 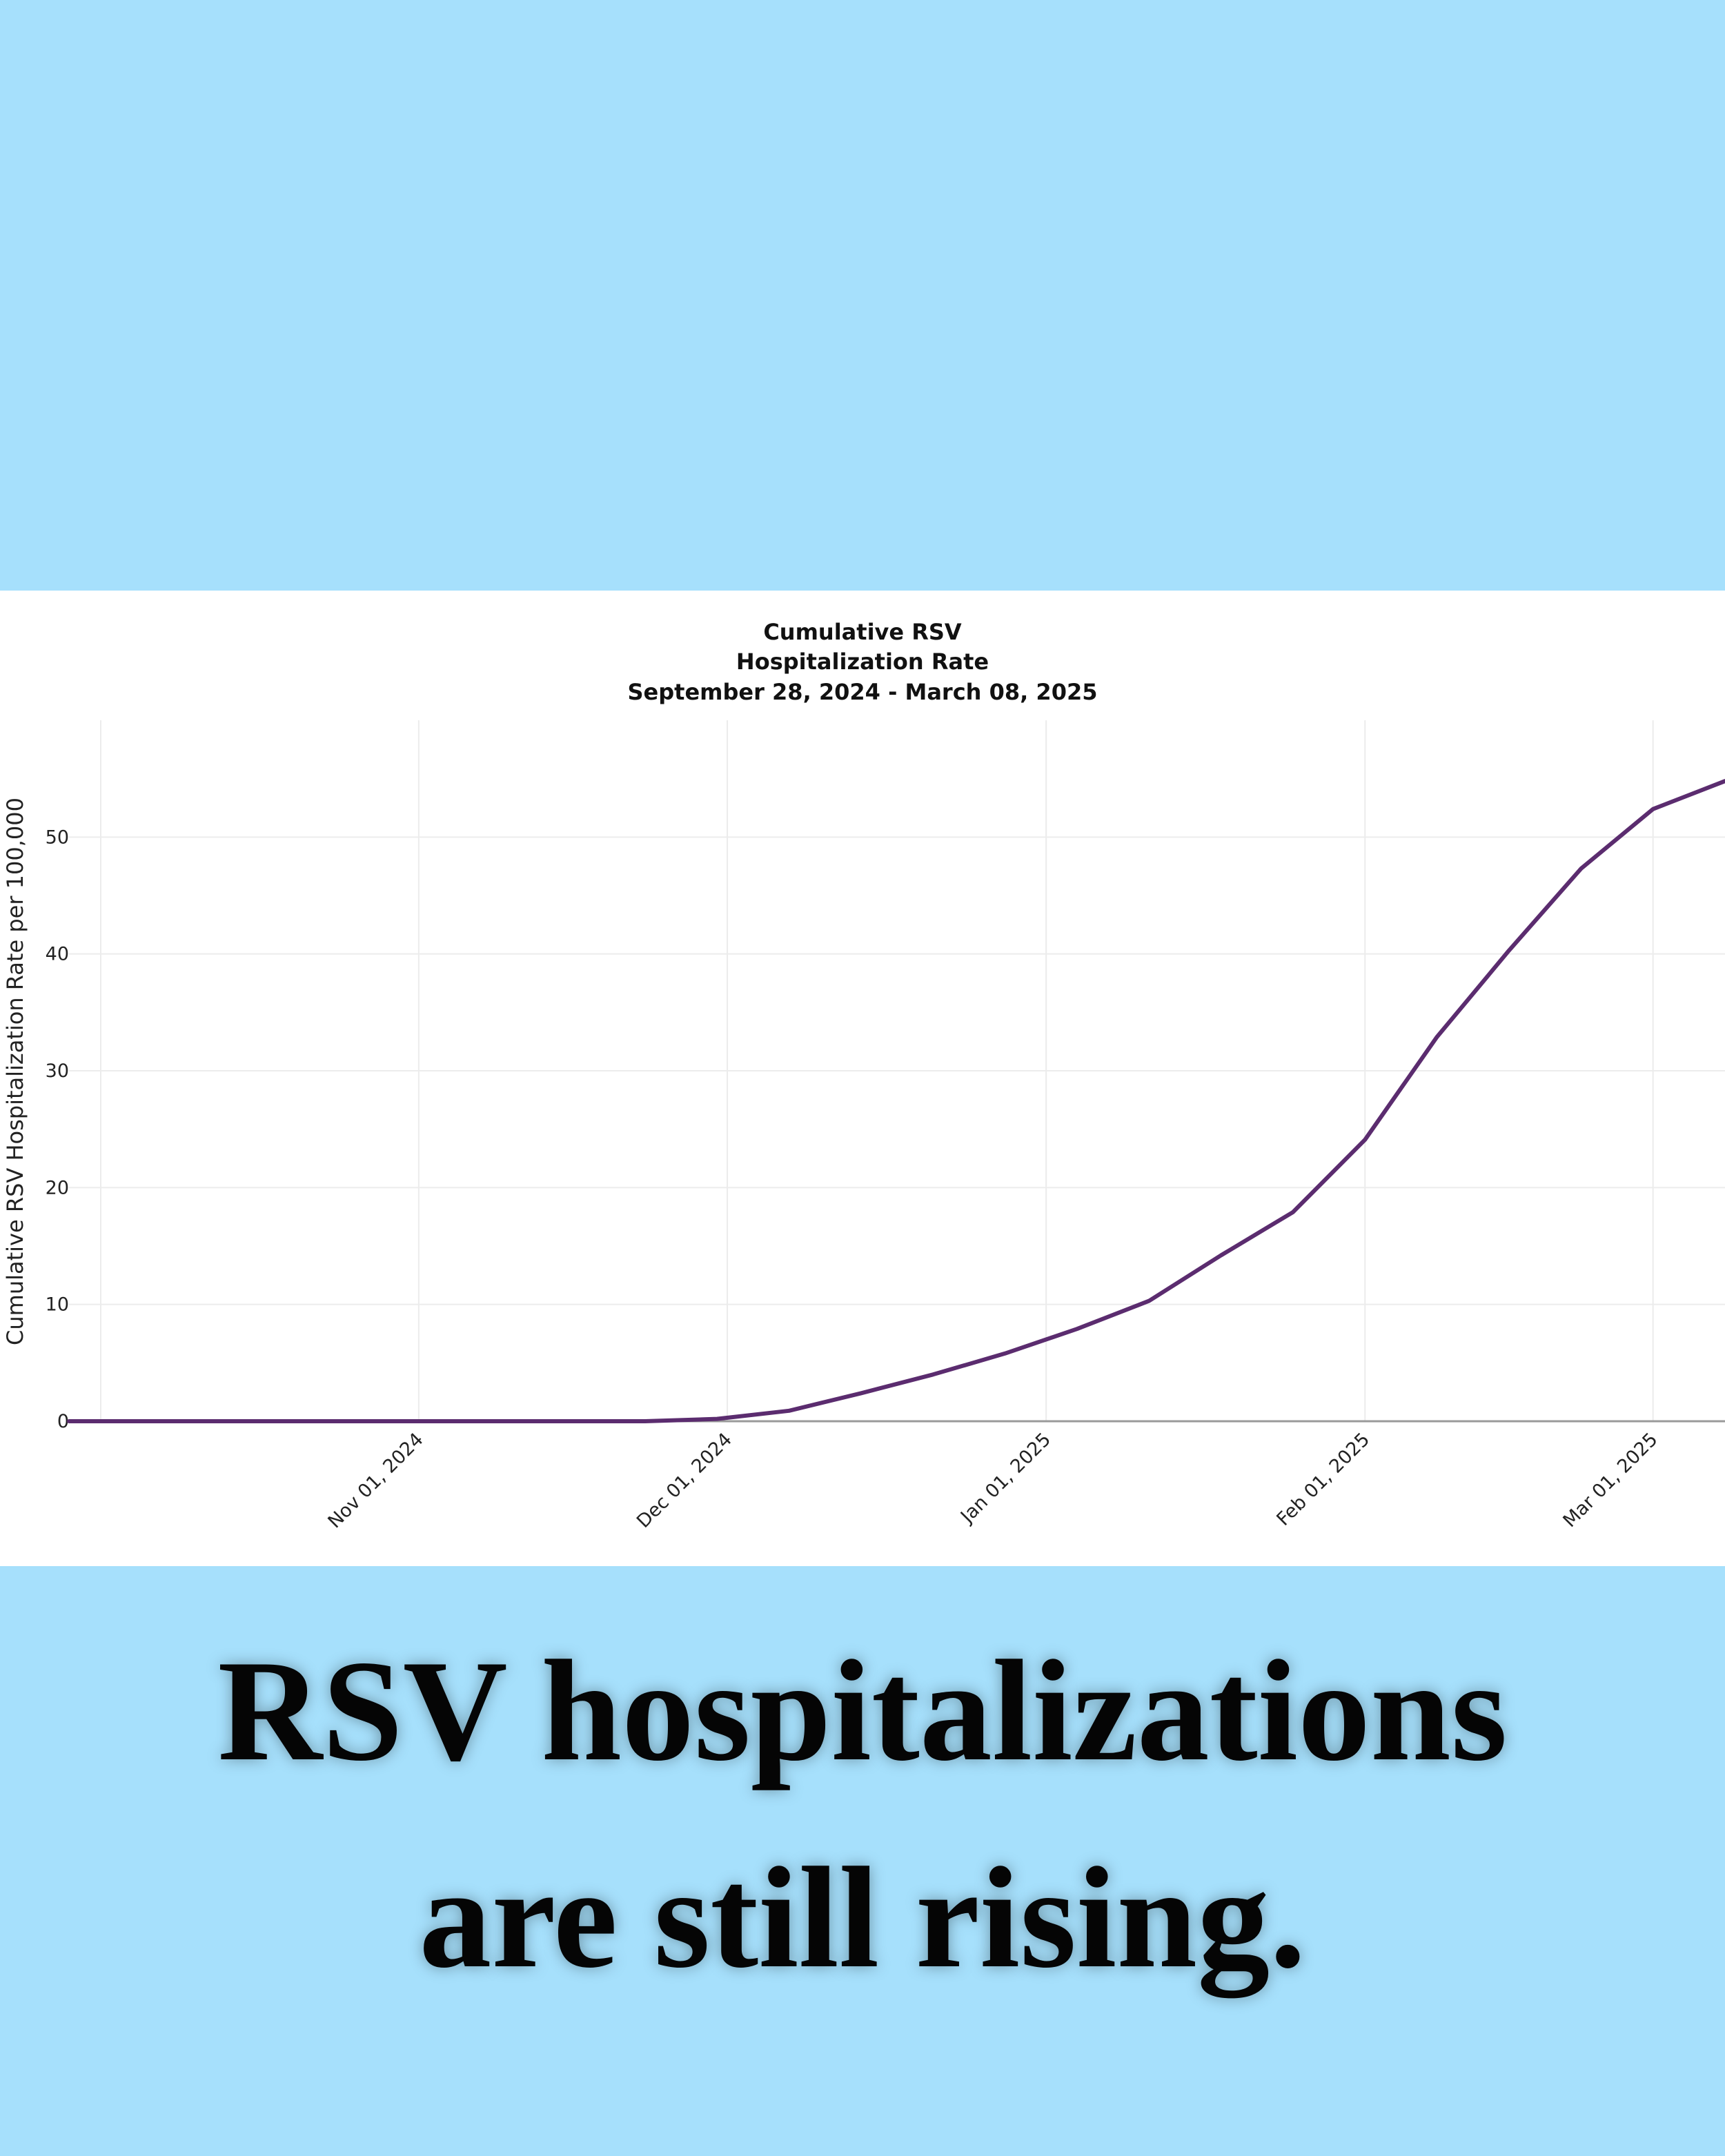 What do you see at coordinates (1005, 1478) in the screenshot?
I see `x-tick-label-2: Jan 01, 2025` at bounding box center [1005, 1478].